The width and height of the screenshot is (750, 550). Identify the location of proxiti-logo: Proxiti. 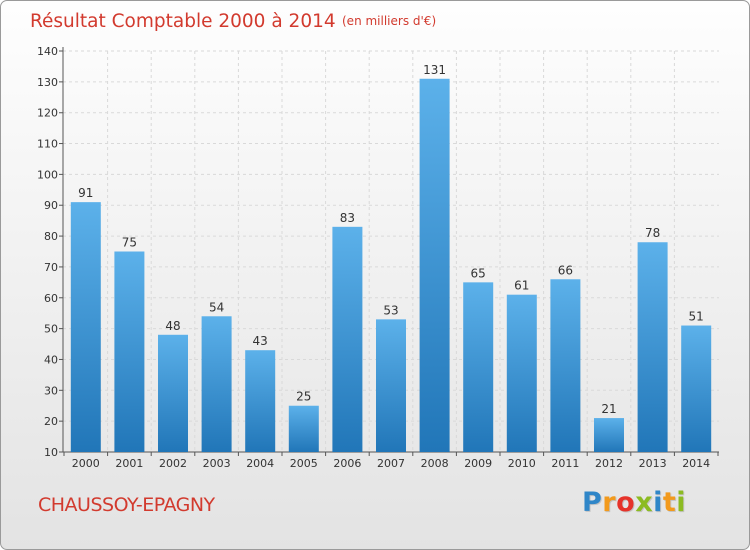
(634, 502).